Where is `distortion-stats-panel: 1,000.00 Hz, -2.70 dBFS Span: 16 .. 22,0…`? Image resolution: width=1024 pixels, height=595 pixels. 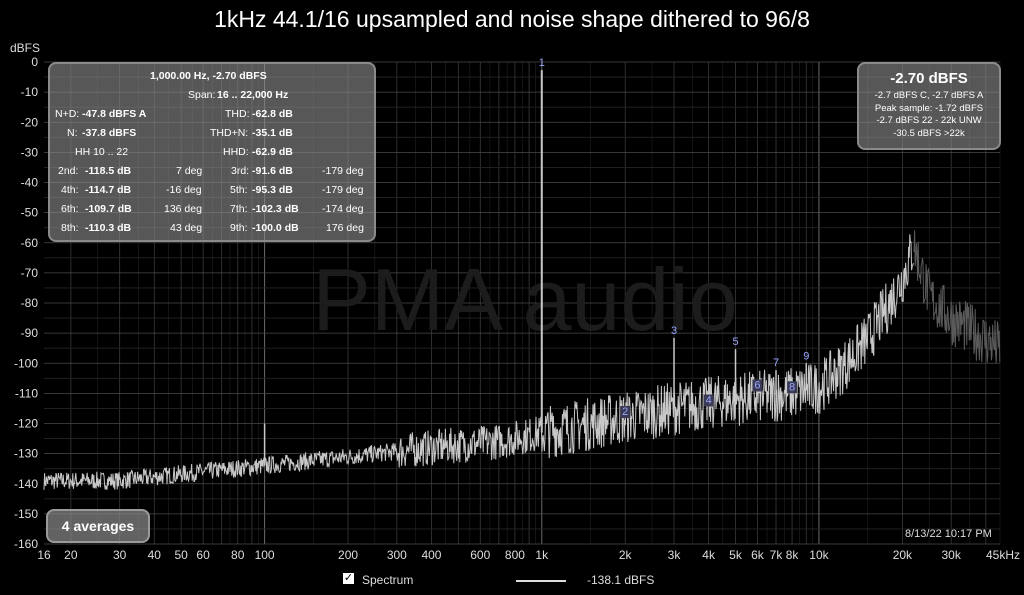 distortion-stats-panel: 1,000.00 Hz, -2.70 dBFS Span: 16 .. 22,0… is located at coordinates (212, 152).